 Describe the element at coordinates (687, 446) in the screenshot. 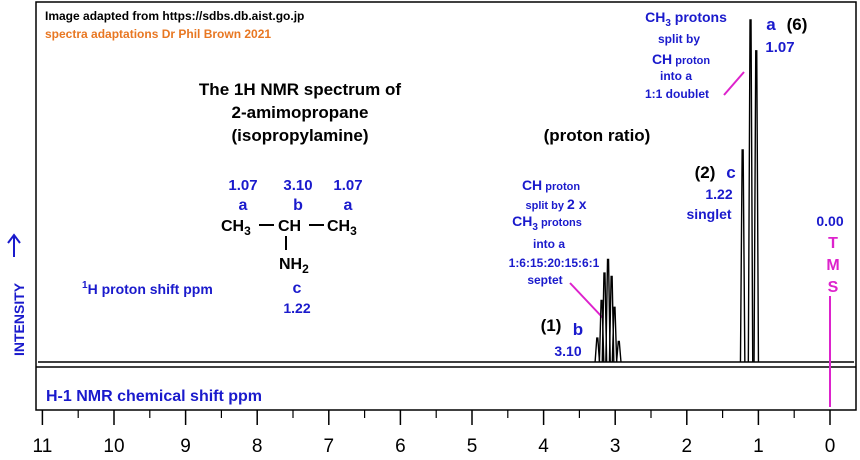

I see `x-tick-label-2: 2` at that location.